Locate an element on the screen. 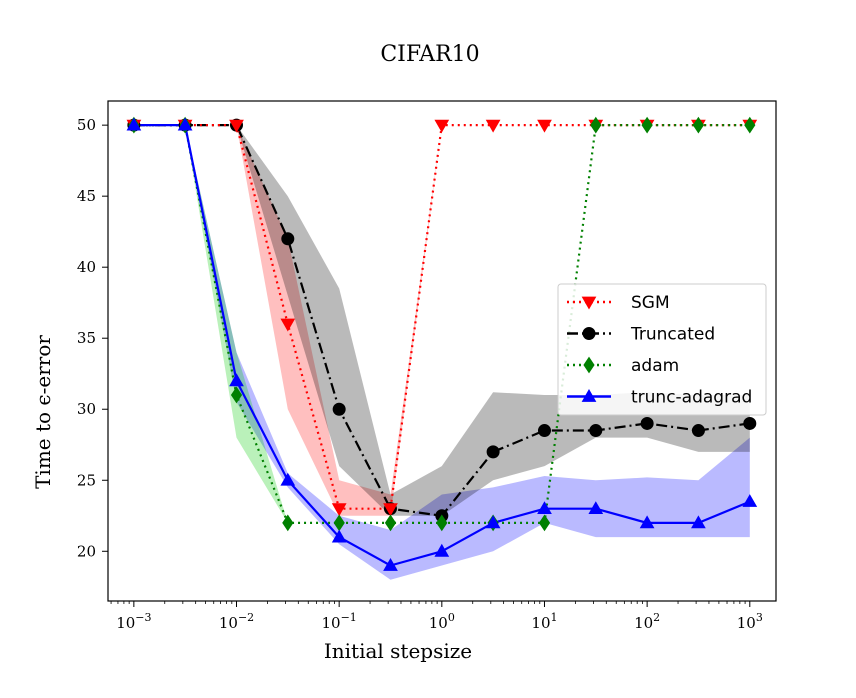 The image size is (856, 698). legend-label-0: Truncated is located at coordinates (672, 335).